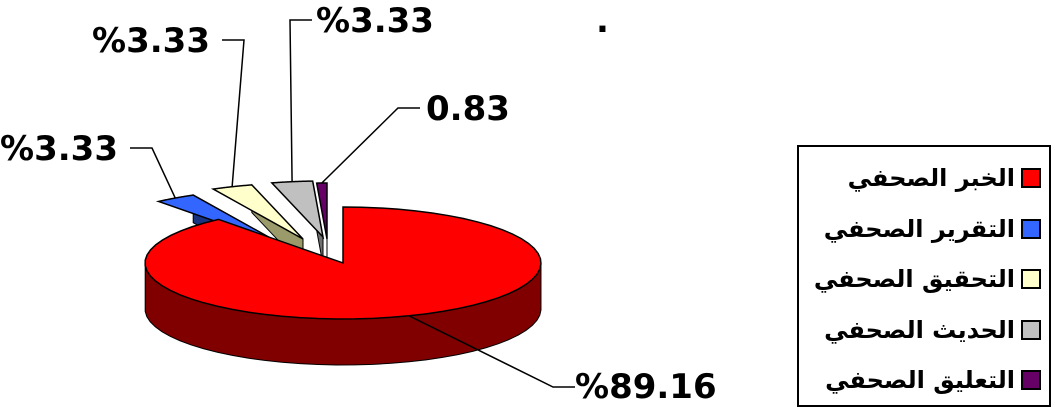 The width and height of the screenshot is (1056, 409). I want to click on legend-label-commentary: التعليق الصحفي, so click(920, 380).